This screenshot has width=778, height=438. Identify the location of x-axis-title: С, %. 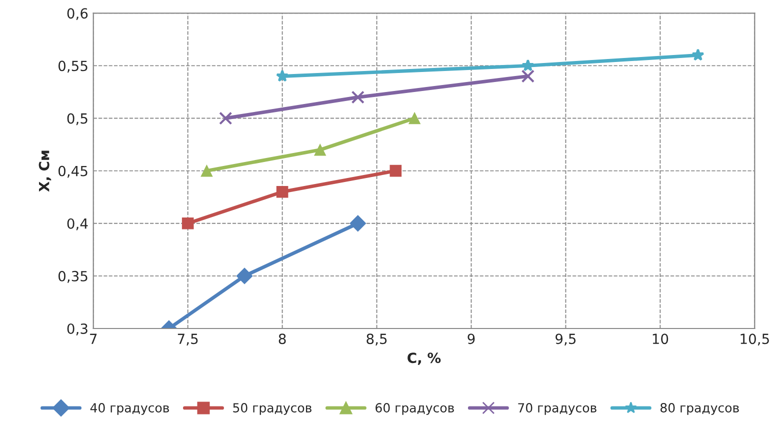
(424, 358).